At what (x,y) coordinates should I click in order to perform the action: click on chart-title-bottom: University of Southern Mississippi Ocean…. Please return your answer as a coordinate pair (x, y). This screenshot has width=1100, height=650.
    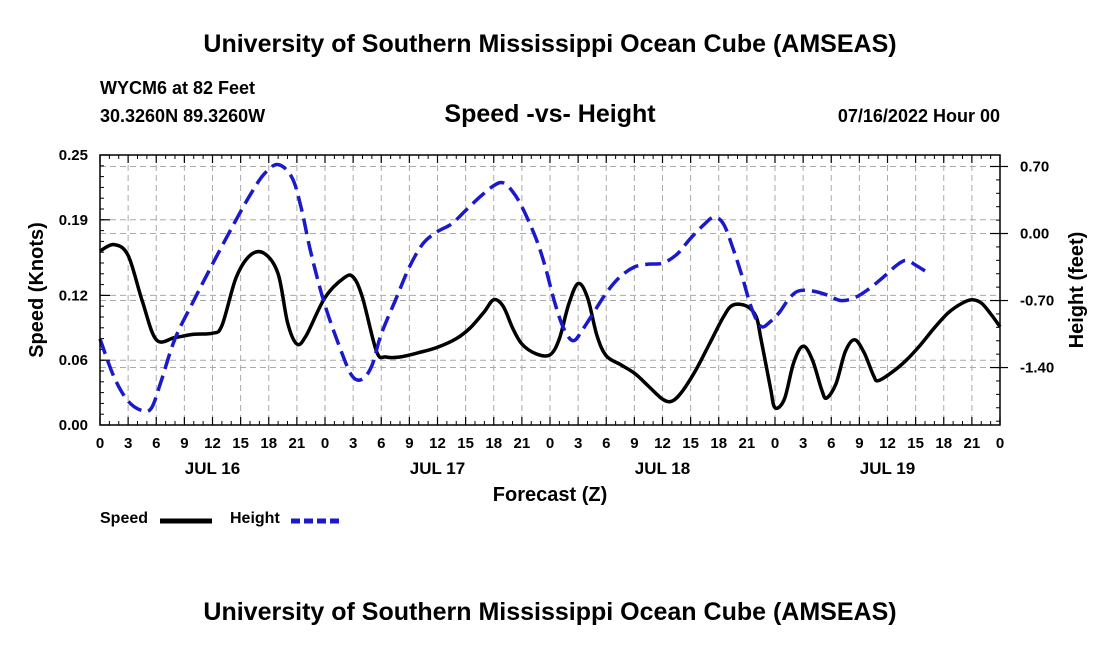
    Looking at the image, I should click on (550, 612).